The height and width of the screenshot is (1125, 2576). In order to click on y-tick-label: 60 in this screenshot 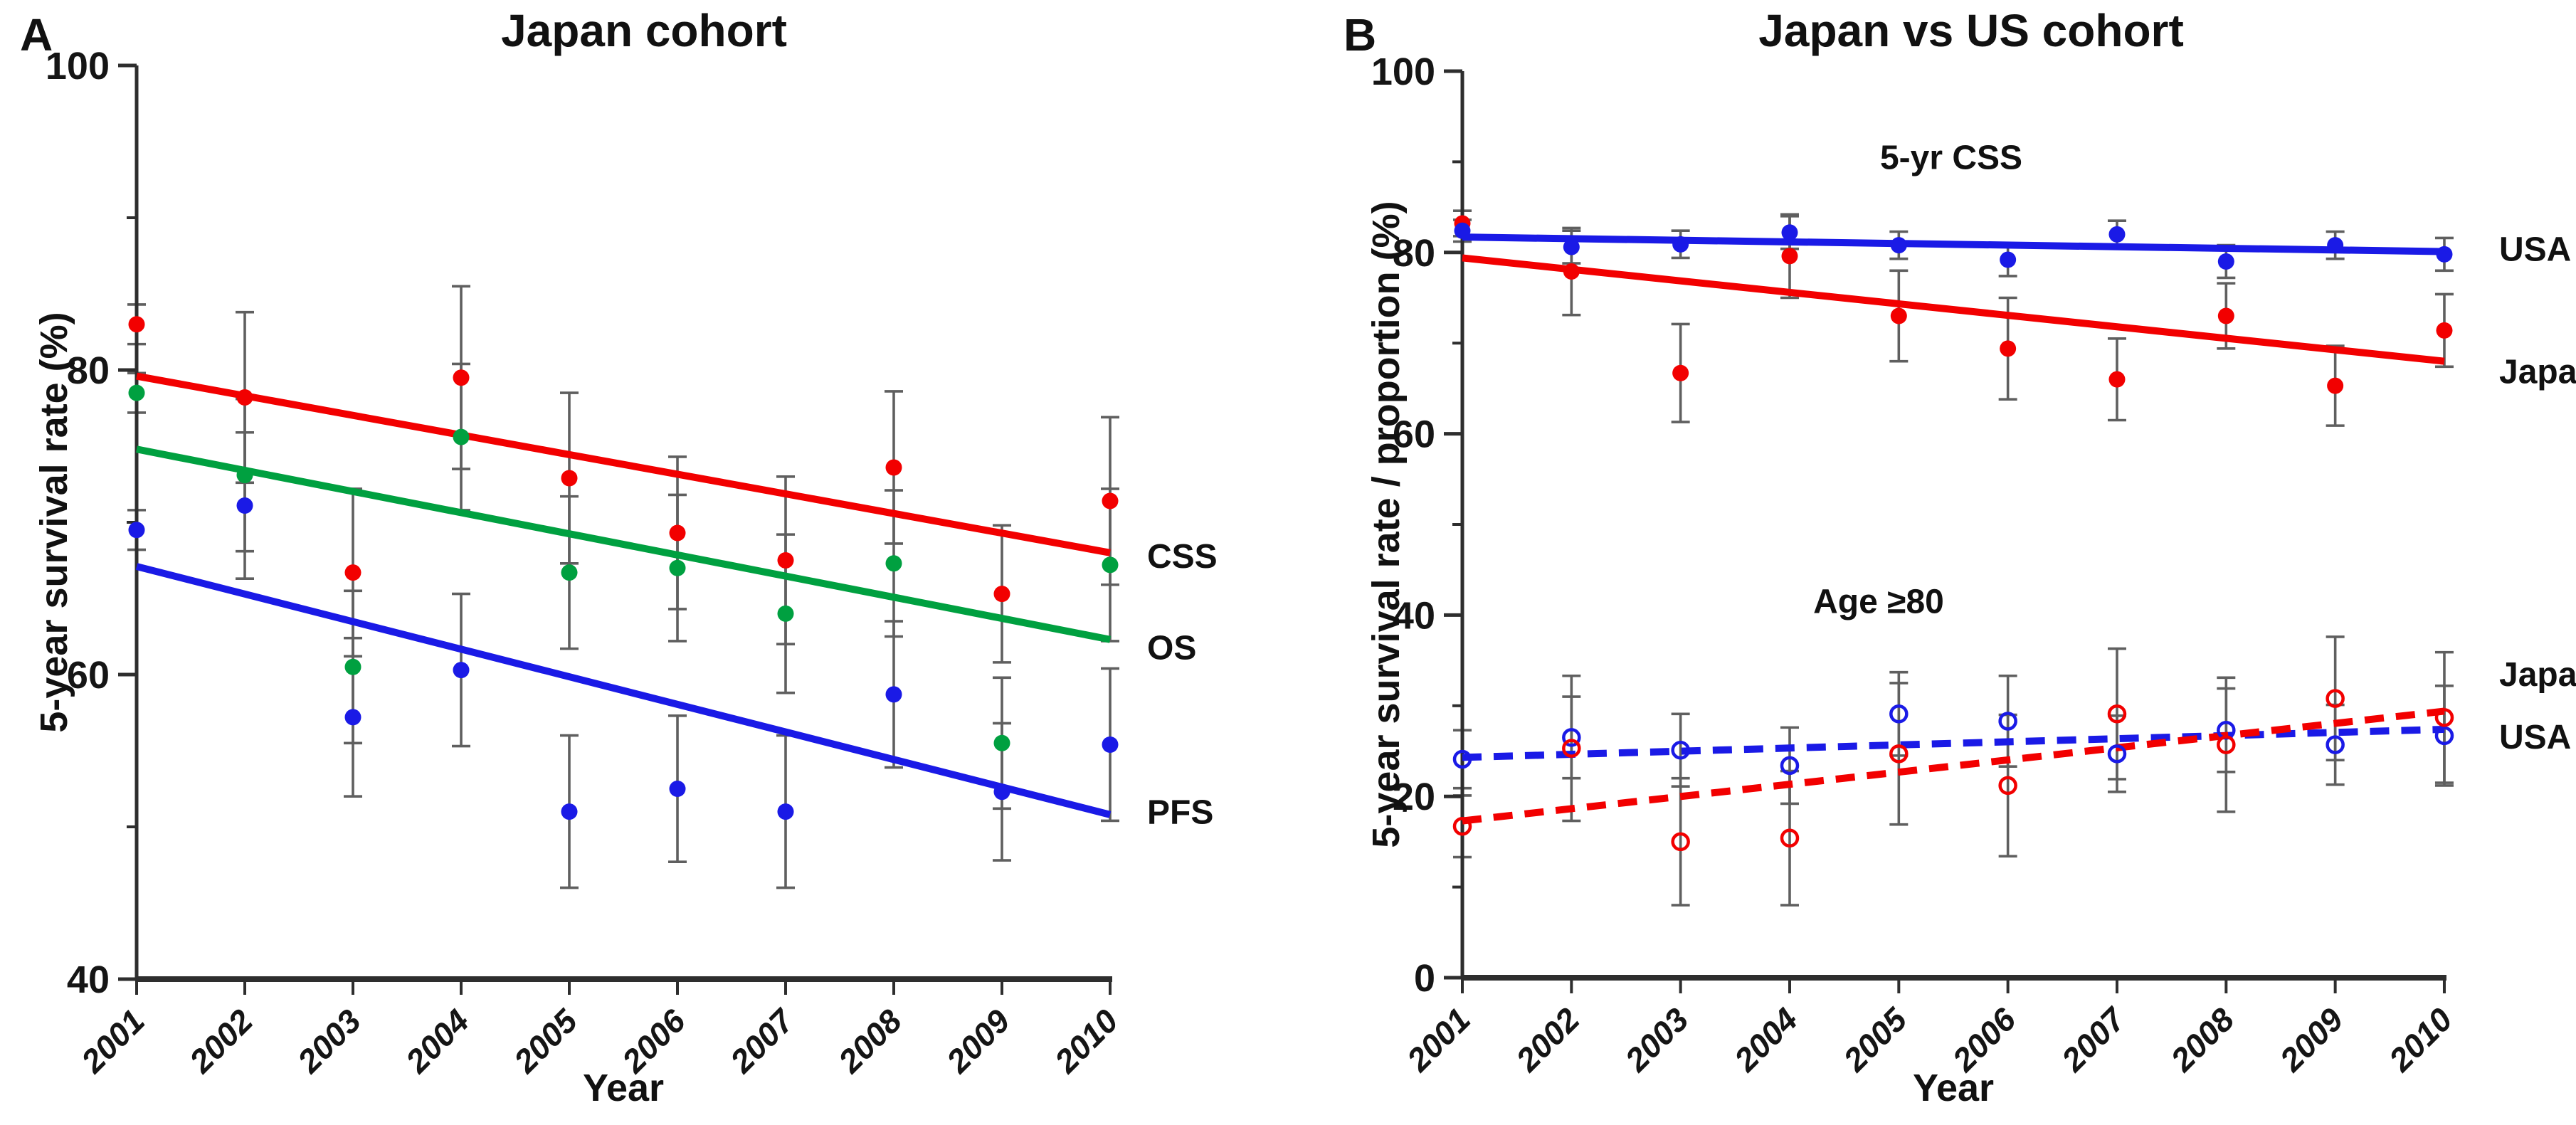, I will do `click(1414, 434)`.